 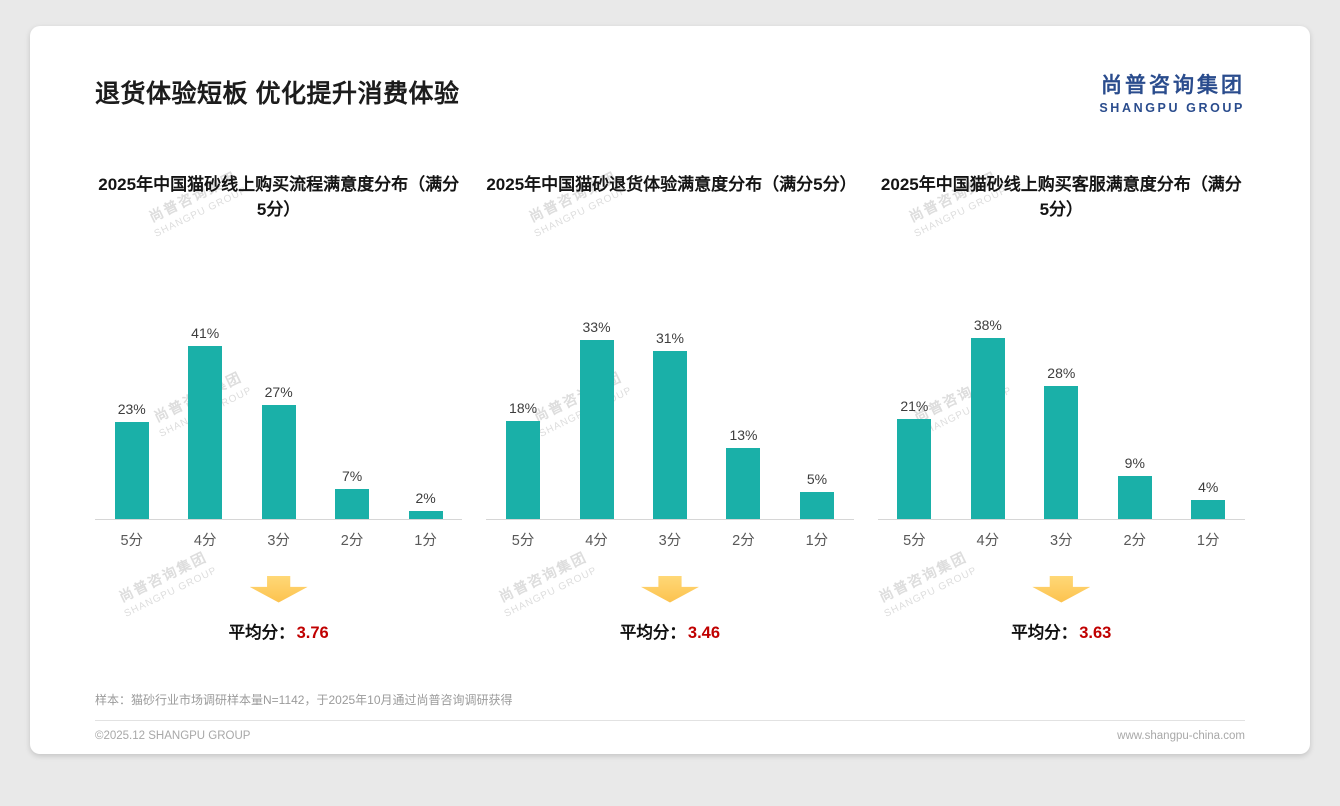 I want to click on bar-group: 28%, so click(x=1061, y=442).